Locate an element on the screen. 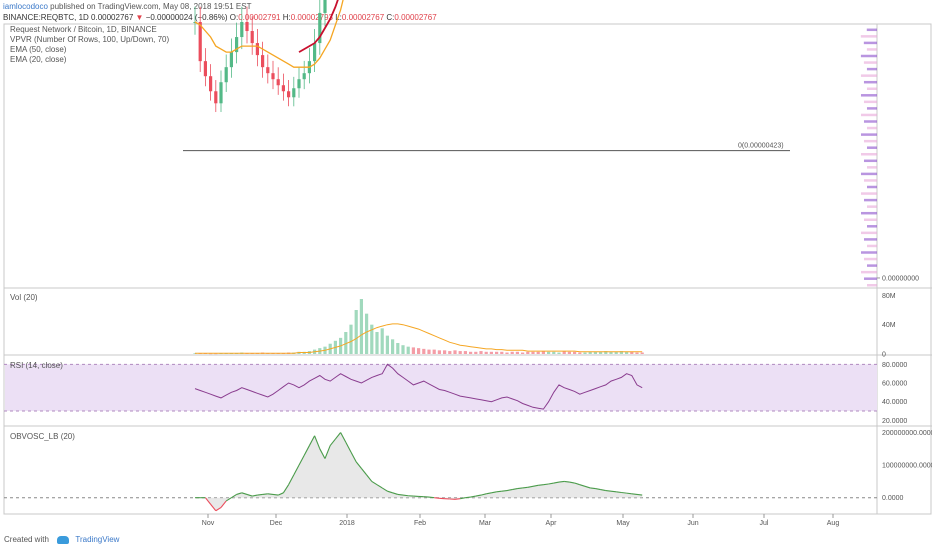 Image resolution: width=932 pixels, height=550 pixels. legend-obv: OBVOSC_LB (20) is located at coordinates (42, 436).